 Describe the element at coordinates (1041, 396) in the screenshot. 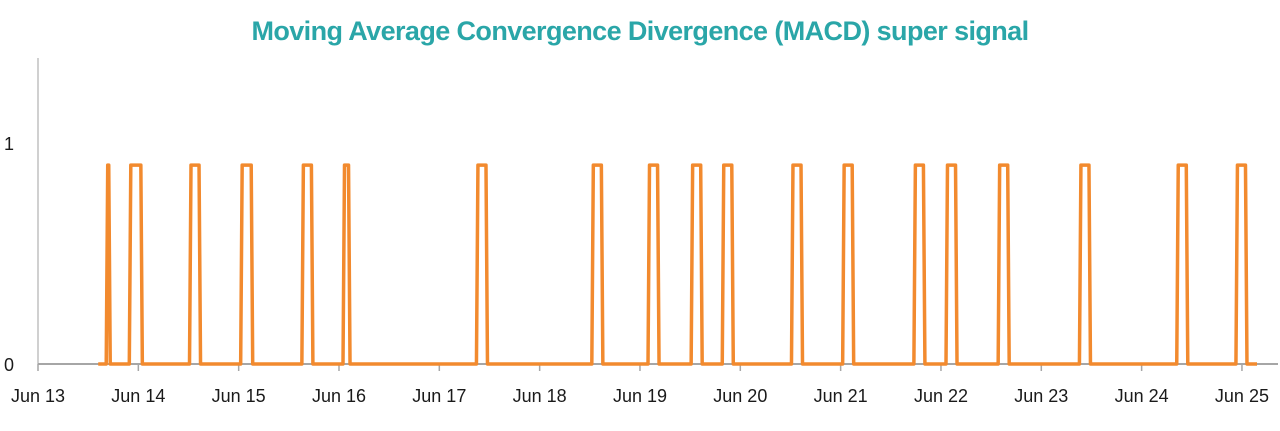

I see `x-tick-label: Jun 23` at that location.